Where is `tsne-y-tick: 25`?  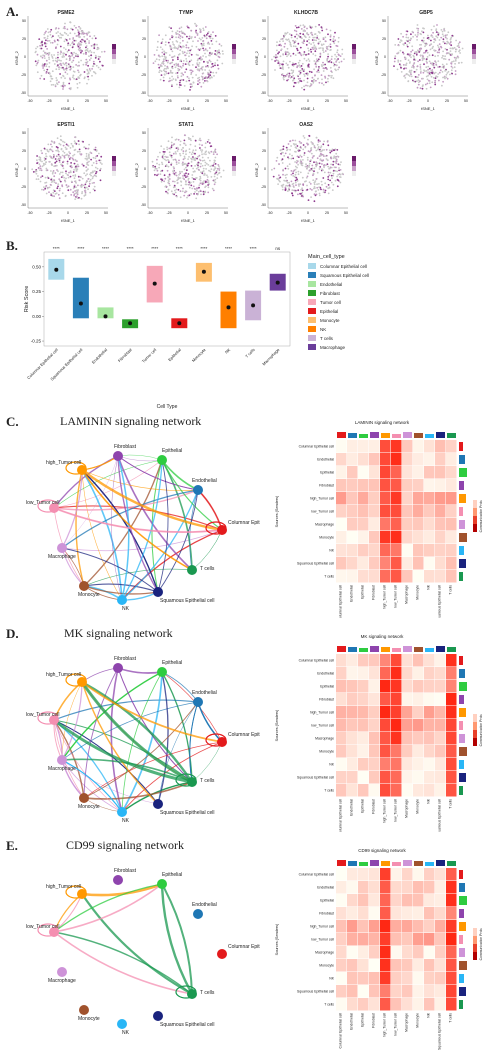 tsne-y-tick: 25 is located at coordinates (264, 39).